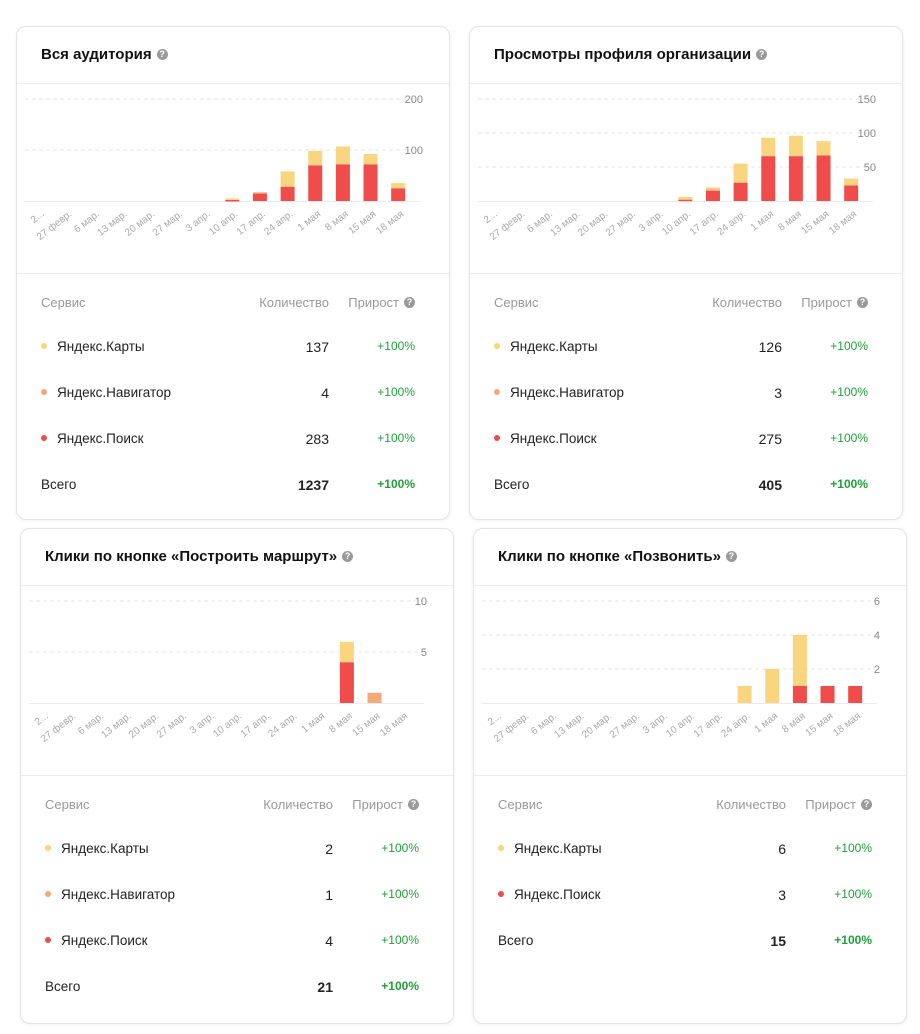  I want to click on x-tick-label: 13 мар., so click(112, 224).